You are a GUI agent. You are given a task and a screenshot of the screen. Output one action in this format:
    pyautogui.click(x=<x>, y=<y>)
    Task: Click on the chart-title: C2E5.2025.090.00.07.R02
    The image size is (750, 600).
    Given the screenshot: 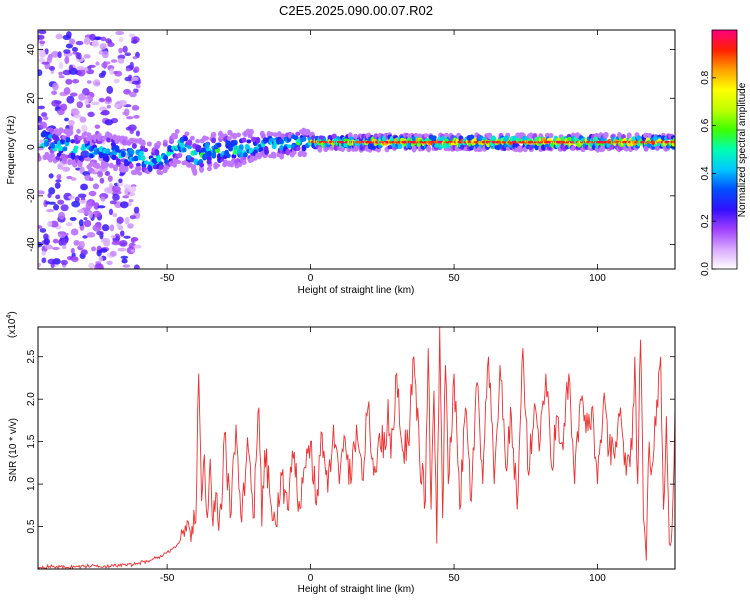 What is the action you would take?
    pyautogui.click(x=356, y=10)
    